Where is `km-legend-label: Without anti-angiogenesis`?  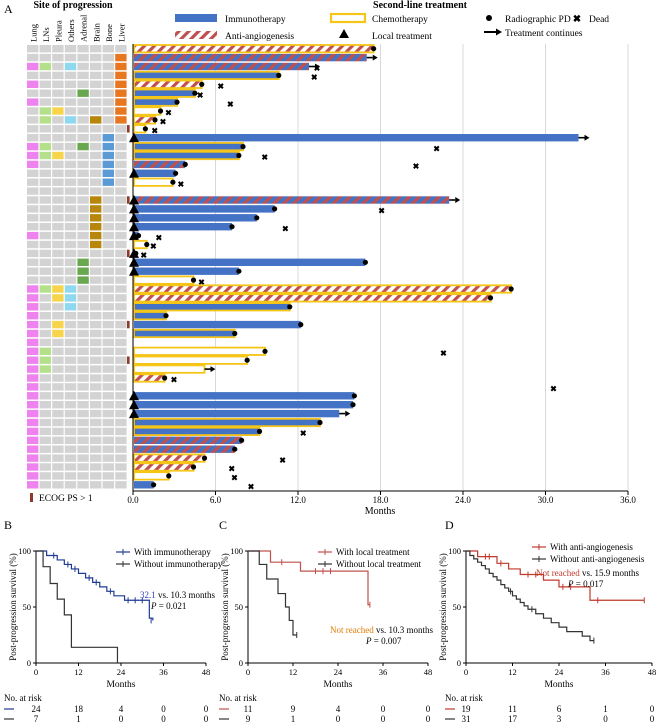 km-legend-label: Without anti-angiogenesis is located at coordinates (597, 559).